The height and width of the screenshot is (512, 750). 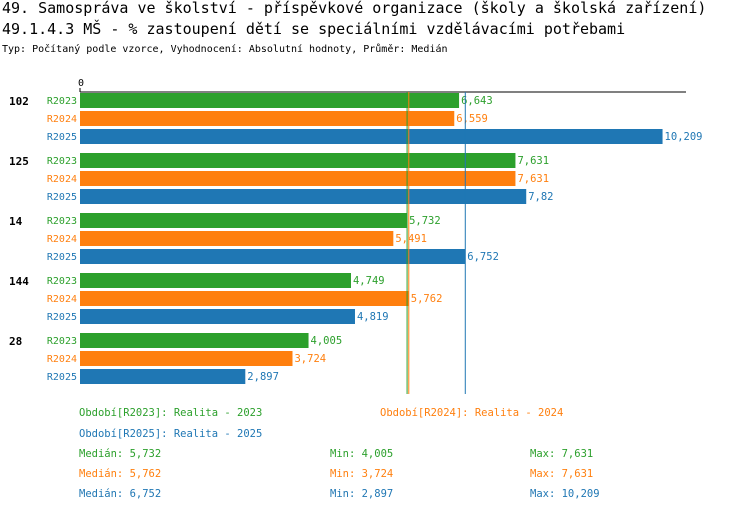 I want to click on x-axis-zero-label: 0, so click(x=81, y=83).